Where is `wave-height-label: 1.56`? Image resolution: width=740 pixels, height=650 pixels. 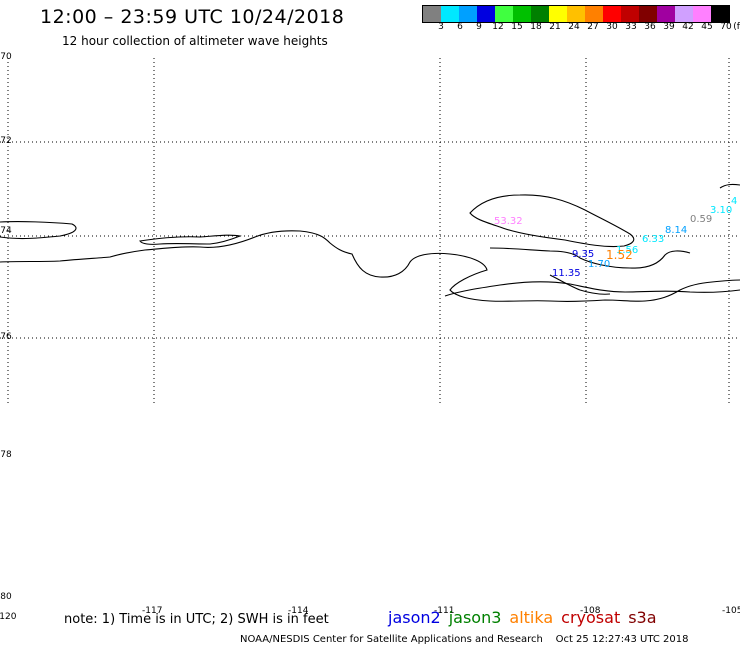
wave-height-label: 1.56 is located at coordinates (627, 250).